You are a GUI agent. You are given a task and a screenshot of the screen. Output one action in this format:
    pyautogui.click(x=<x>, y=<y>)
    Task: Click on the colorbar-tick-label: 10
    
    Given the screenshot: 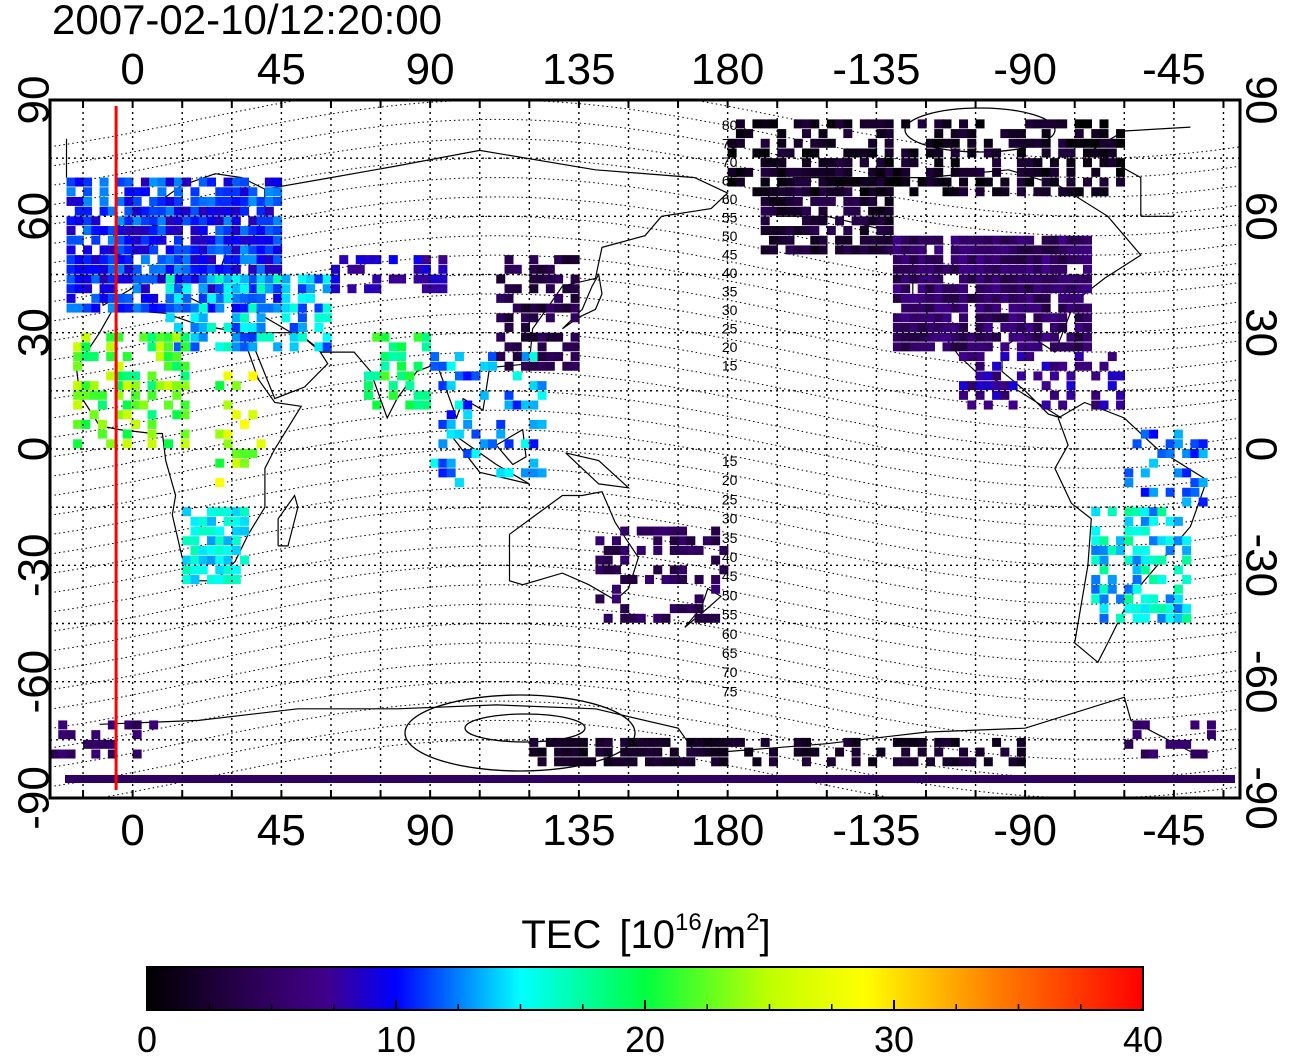 What is the action you would take?
    pyautogui.click(x=396, y=1038)
    